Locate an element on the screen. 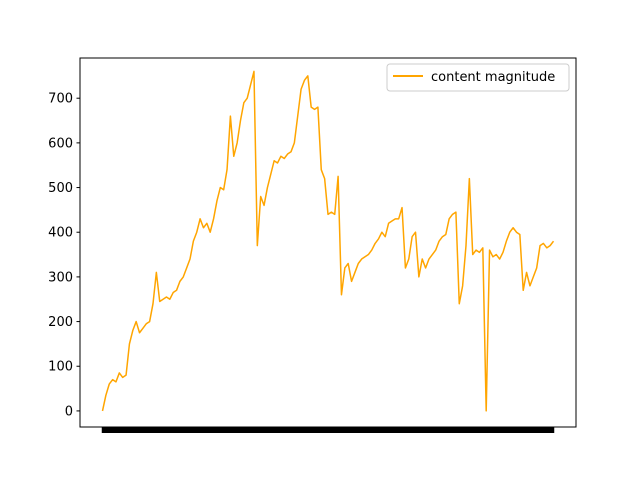 This screenshot has height=480, width=640. y-tick-label: 200 is located at coordinates (60, 322).